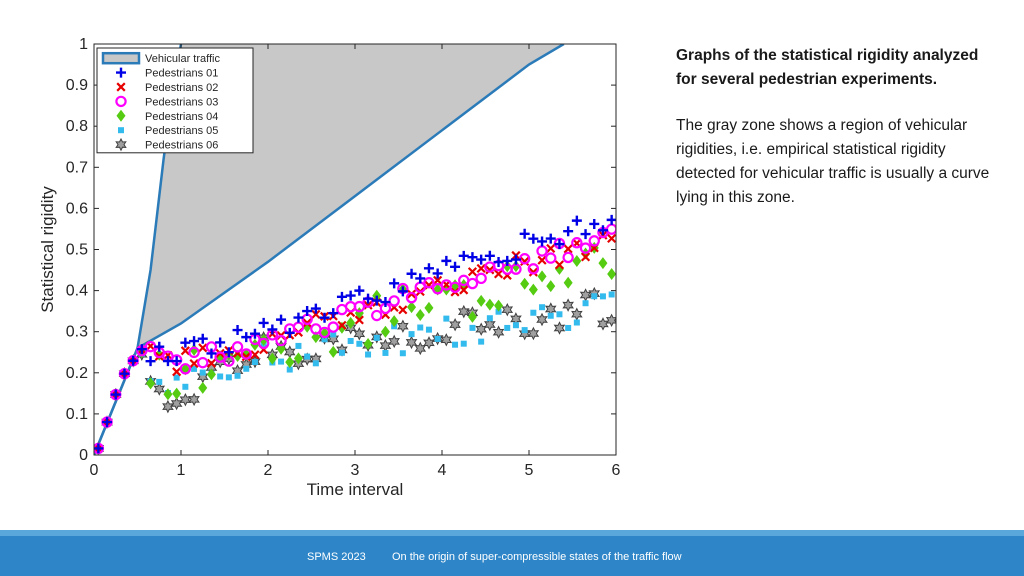 This screenshot has height=576, width=1024. Describe the element at coordinates (181, 146) in the screenshot. I see `legend-label-pedestrians-06: Pedestrians 06` at that location.